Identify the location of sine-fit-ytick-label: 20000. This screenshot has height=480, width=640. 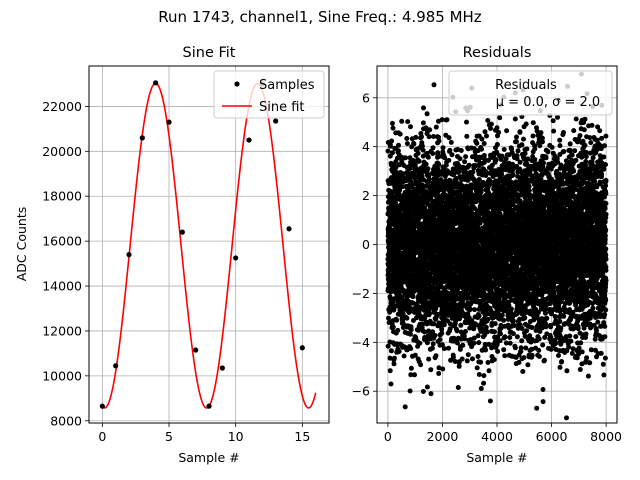
(62, 151).